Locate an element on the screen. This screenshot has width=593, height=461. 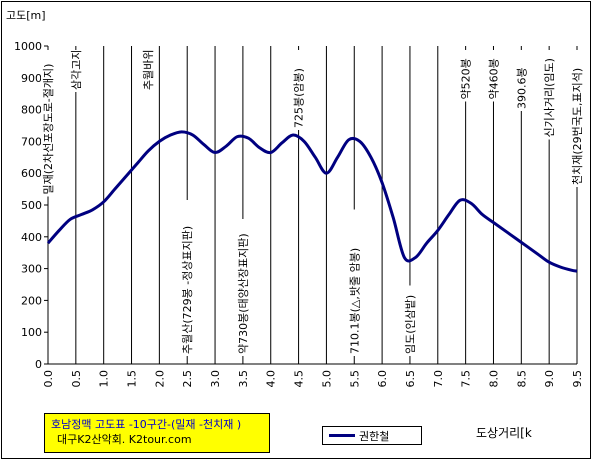
x-tick-label: 9.5 is located at coordinates (577, 379).